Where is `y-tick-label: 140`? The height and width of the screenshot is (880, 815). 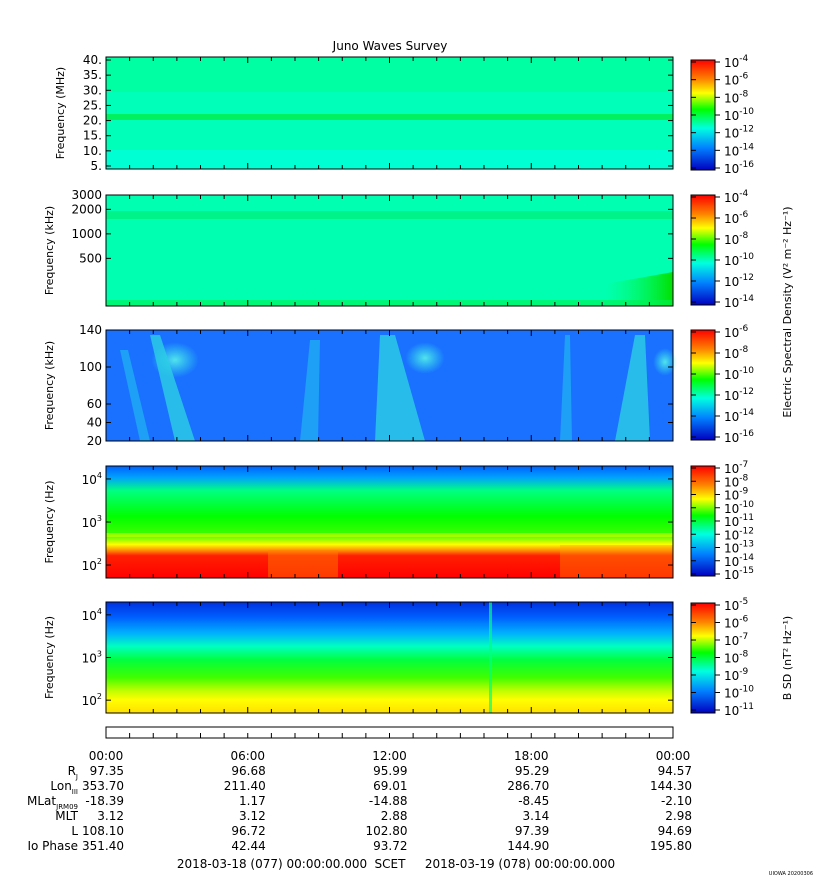
y-tick-label: 140 is located at coordinates (90, 330).